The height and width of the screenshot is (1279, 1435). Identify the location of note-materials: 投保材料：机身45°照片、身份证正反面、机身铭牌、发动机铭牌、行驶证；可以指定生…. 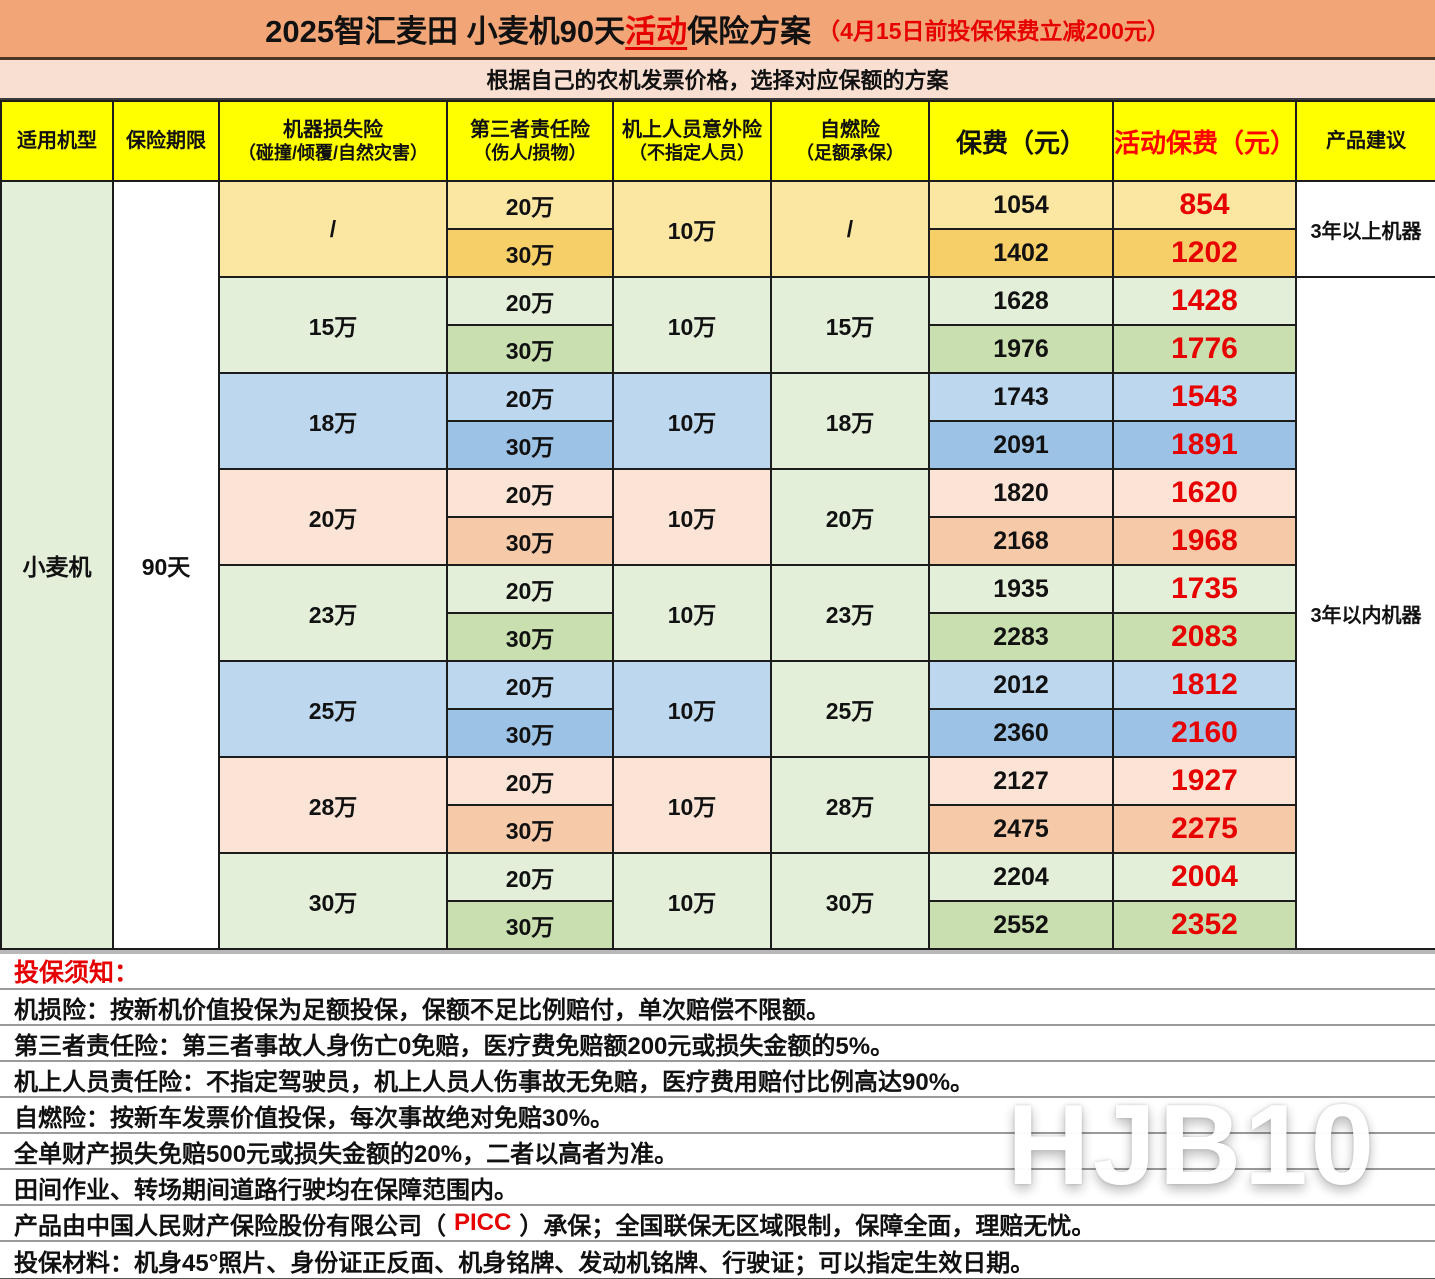
(524, 1263).